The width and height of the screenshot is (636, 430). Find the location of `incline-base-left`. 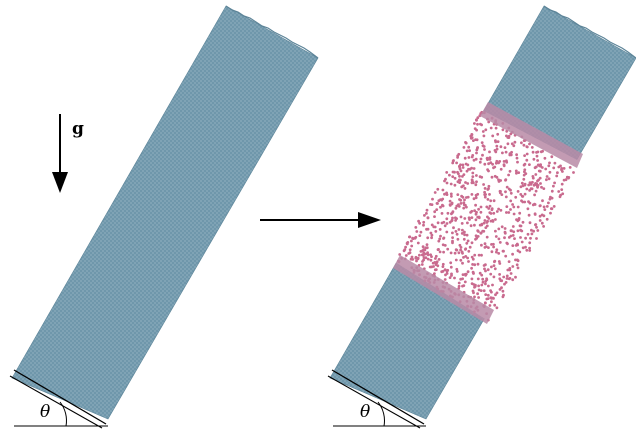

incline-base-left is located at coordinates (60, 397).